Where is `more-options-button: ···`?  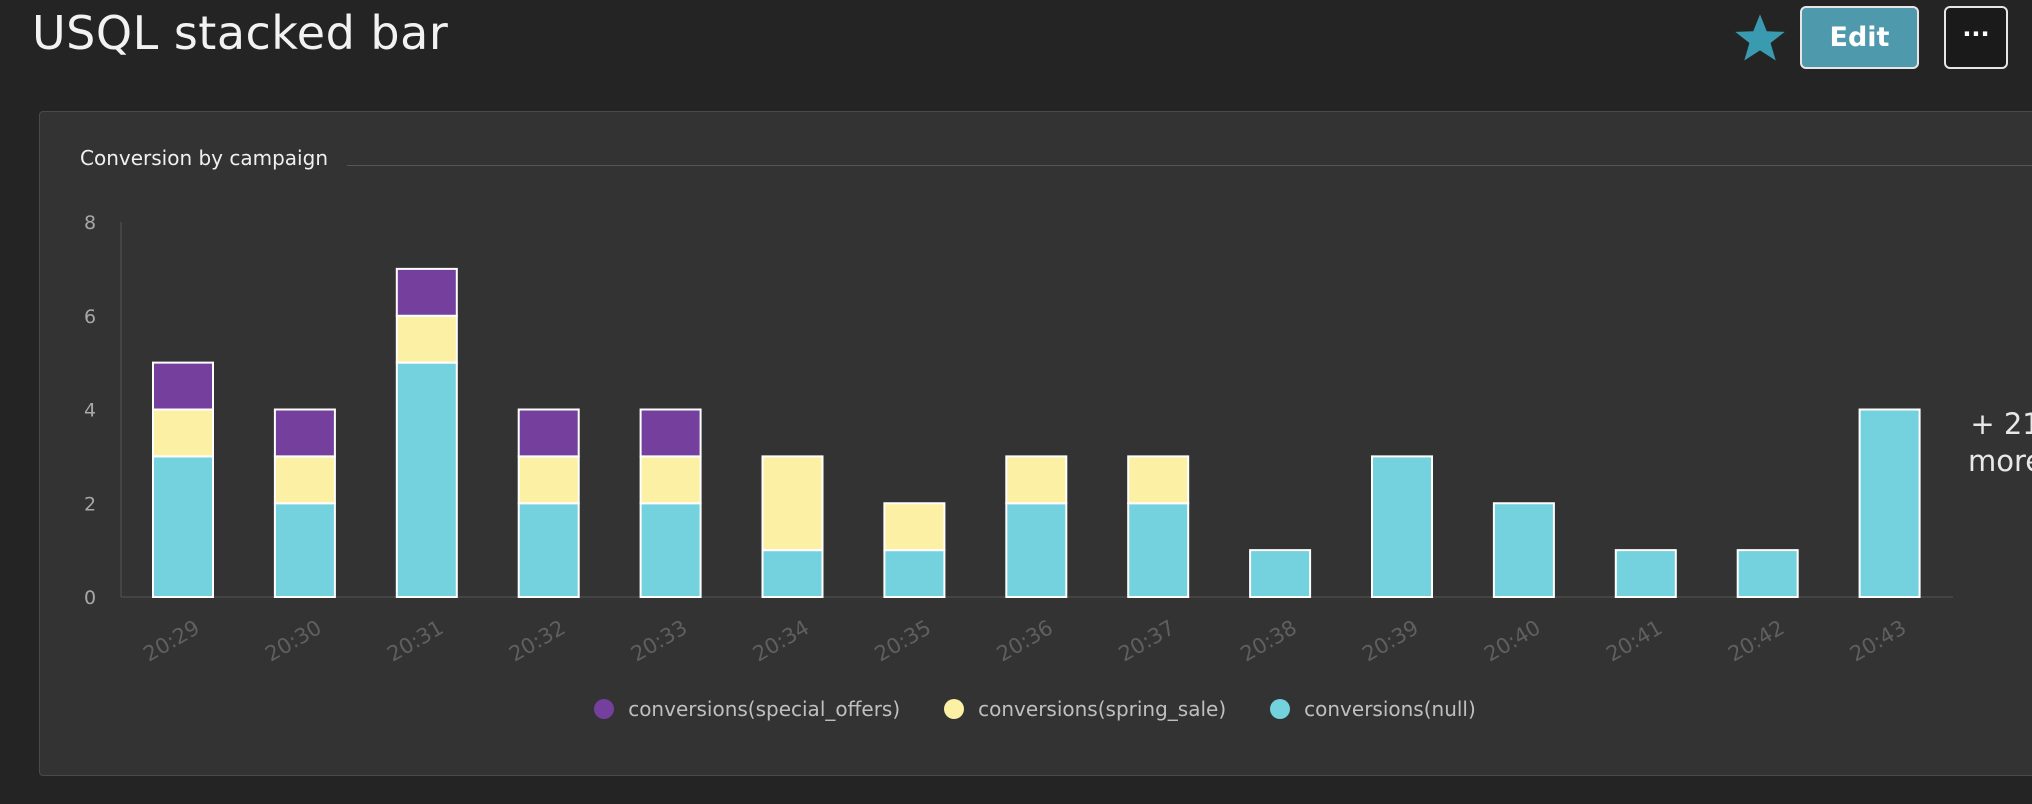 more-options-button: ··· is located at coordinates (1976, 37).